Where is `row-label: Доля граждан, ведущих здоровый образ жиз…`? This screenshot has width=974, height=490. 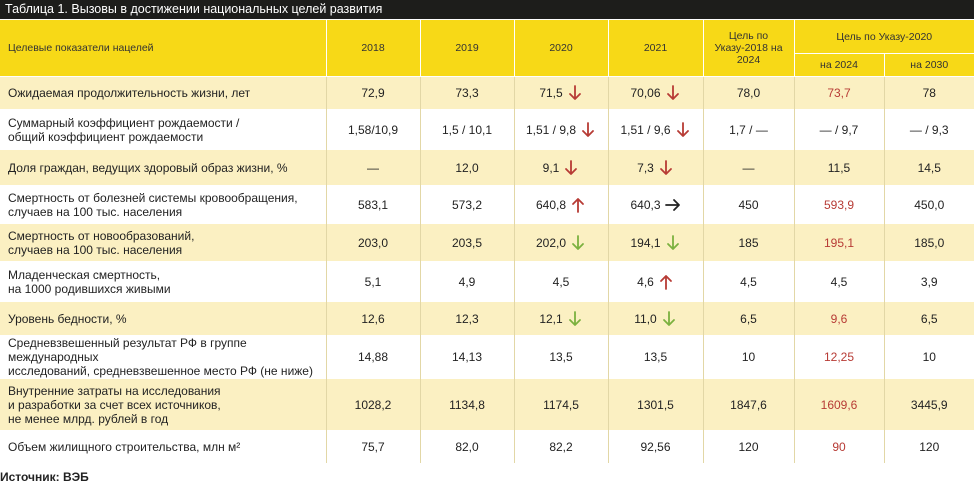 row-label: Доля граждан, ведущих здоровый образ жиз… is located at coordinates (163, 167).